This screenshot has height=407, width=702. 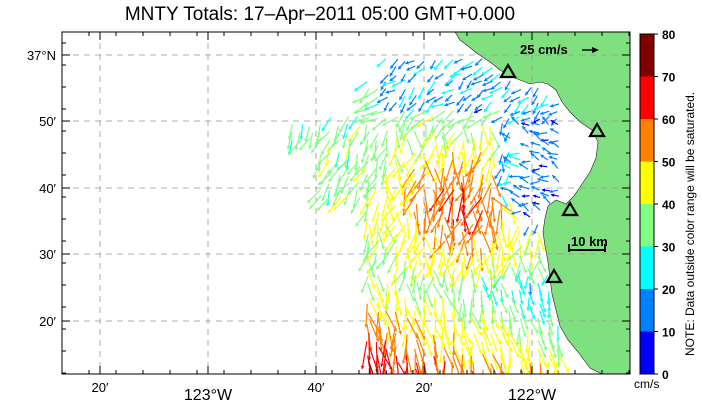 What do you see at coordinates (47, 254) in the screenshot?
I see `lat-tick-label: 30′` at bounding box center [47, 254].